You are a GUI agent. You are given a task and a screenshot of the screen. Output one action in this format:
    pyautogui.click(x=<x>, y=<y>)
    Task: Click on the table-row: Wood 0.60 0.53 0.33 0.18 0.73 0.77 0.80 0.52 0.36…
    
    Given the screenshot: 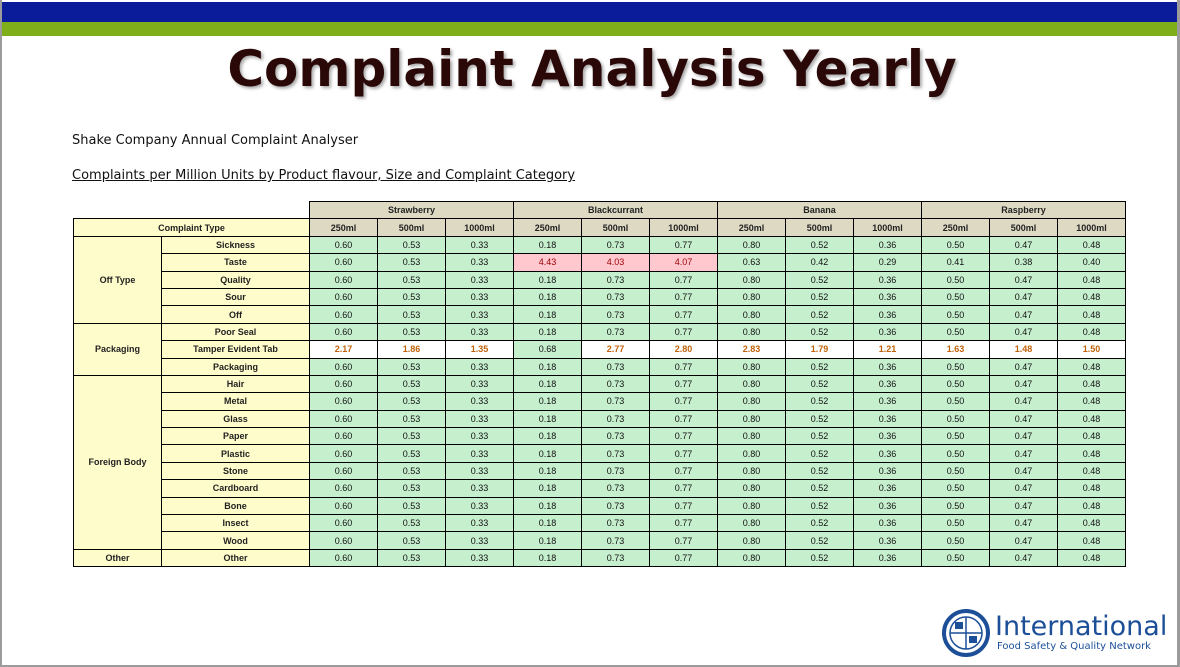 What is the action you would take?
    pyautogui.click(x=600, y=540)
    